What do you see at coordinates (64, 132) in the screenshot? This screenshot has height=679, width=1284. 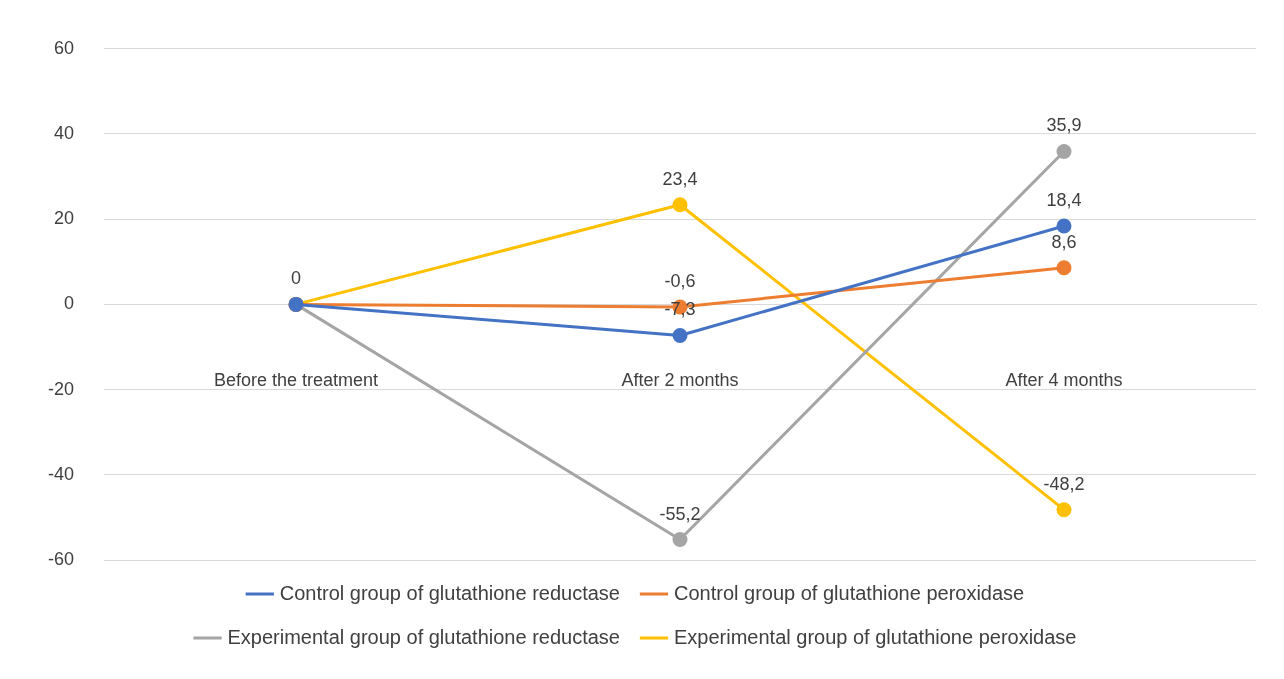 I see `y-tick-label: 40` at bounding box center [64, 132].